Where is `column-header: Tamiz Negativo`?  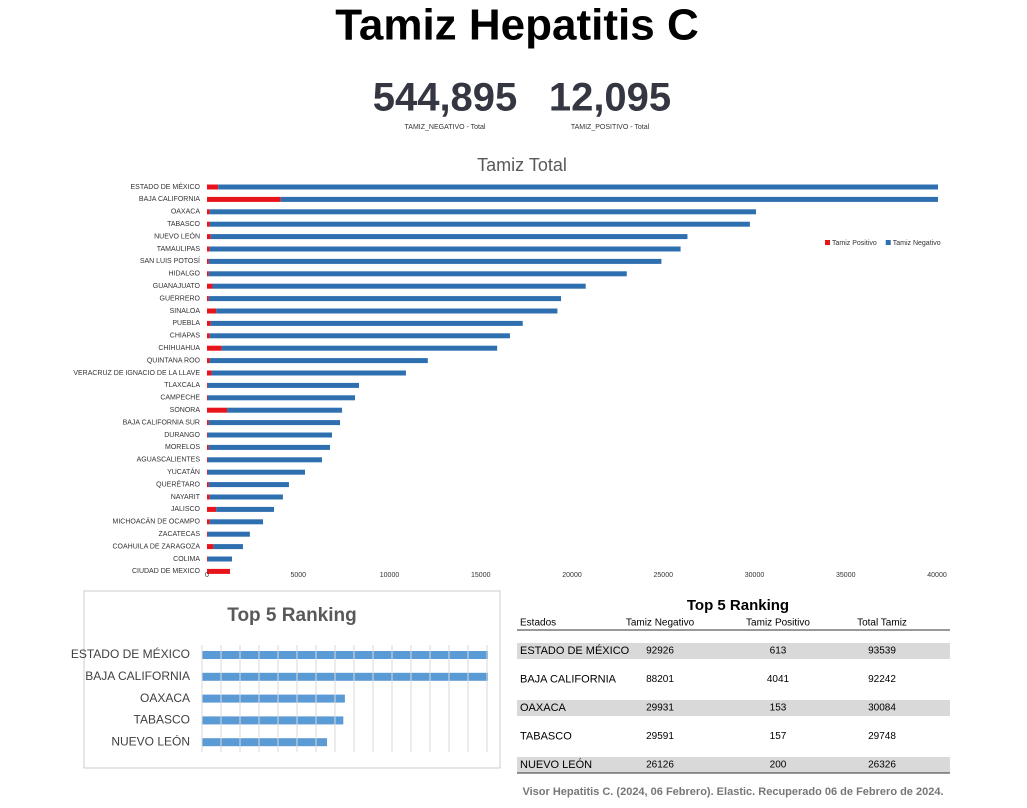
column-header: Tamiz Negativo is located at coordinates (660, 623).